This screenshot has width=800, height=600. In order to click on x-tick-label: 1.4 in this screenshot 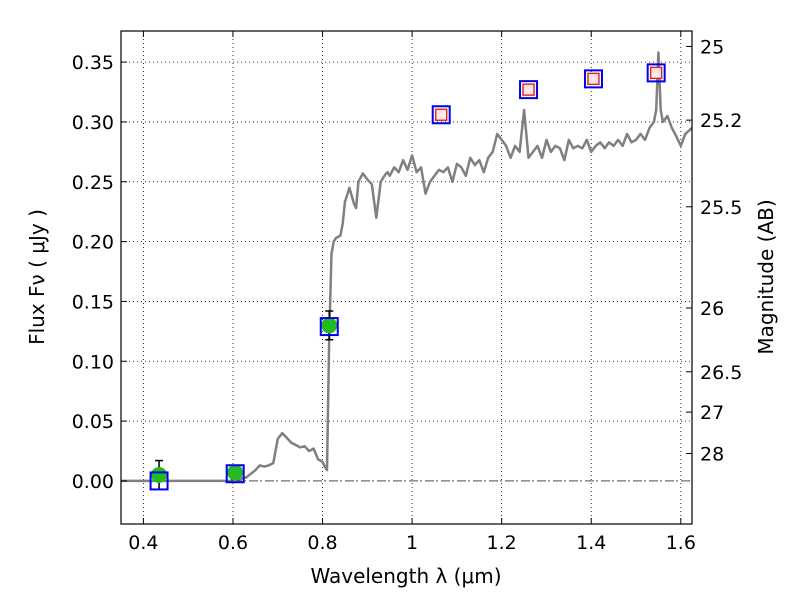, I will do `click(591, 543)`.